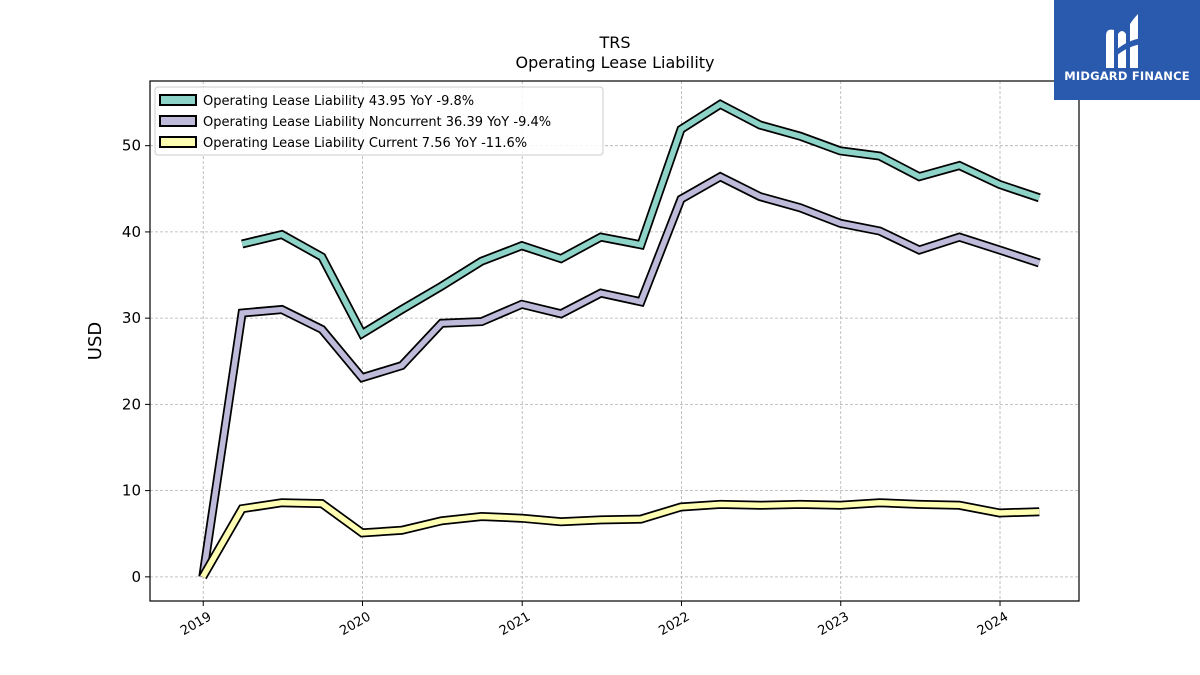 The width and height of the screenshot is (1200, 675). Describe the element at coordinates (1127, 76) in the screenshot. I see `logo-text: MIDGARD FINANCE` at that location.